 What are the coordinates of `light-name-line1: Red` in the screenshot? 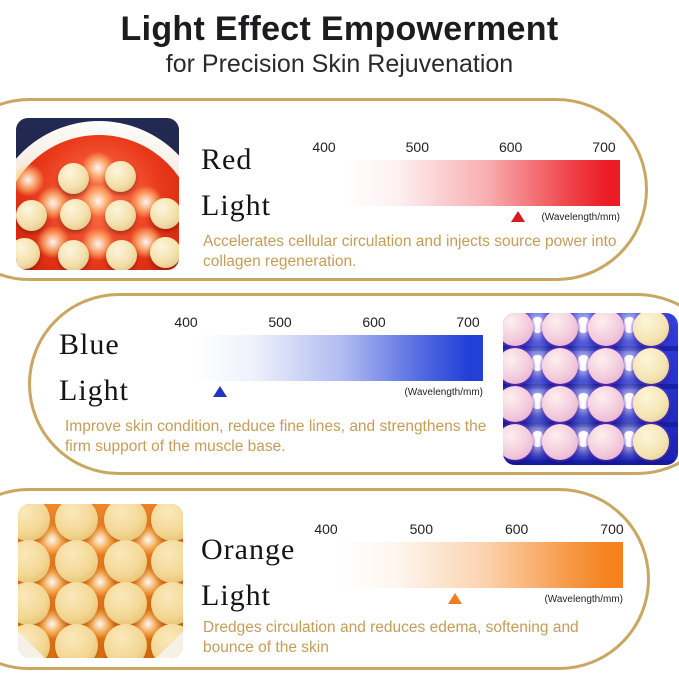 It's located at (227, 159).